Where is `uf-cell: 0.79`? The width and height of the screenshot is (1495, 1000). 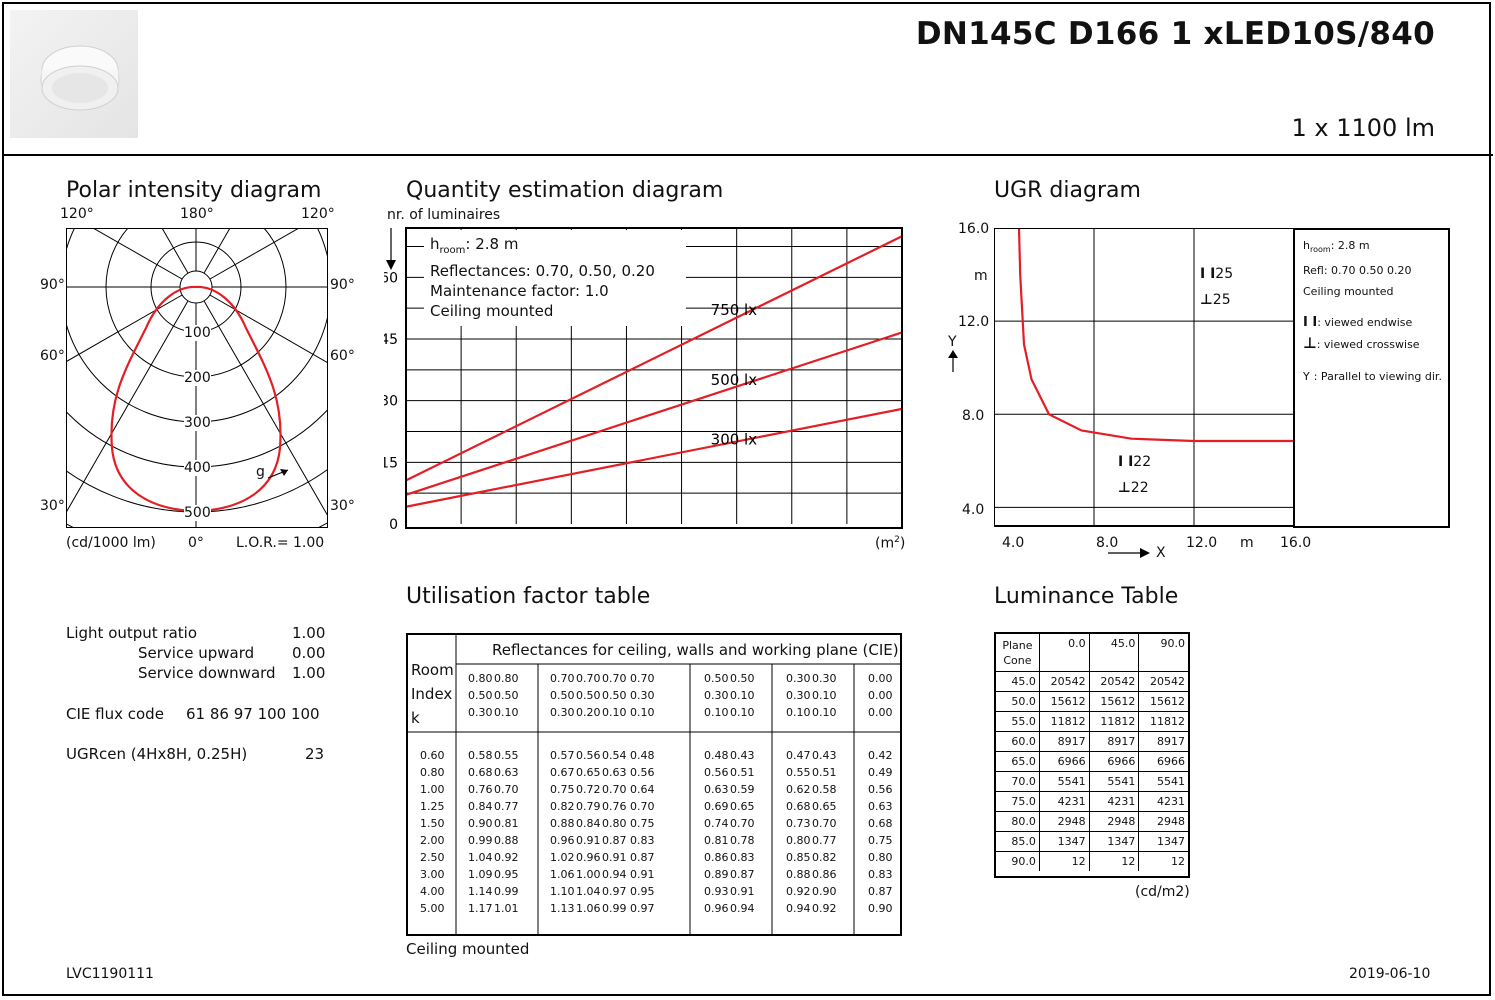
uf-cell: 0.79 is located at coordinates (588, 806).